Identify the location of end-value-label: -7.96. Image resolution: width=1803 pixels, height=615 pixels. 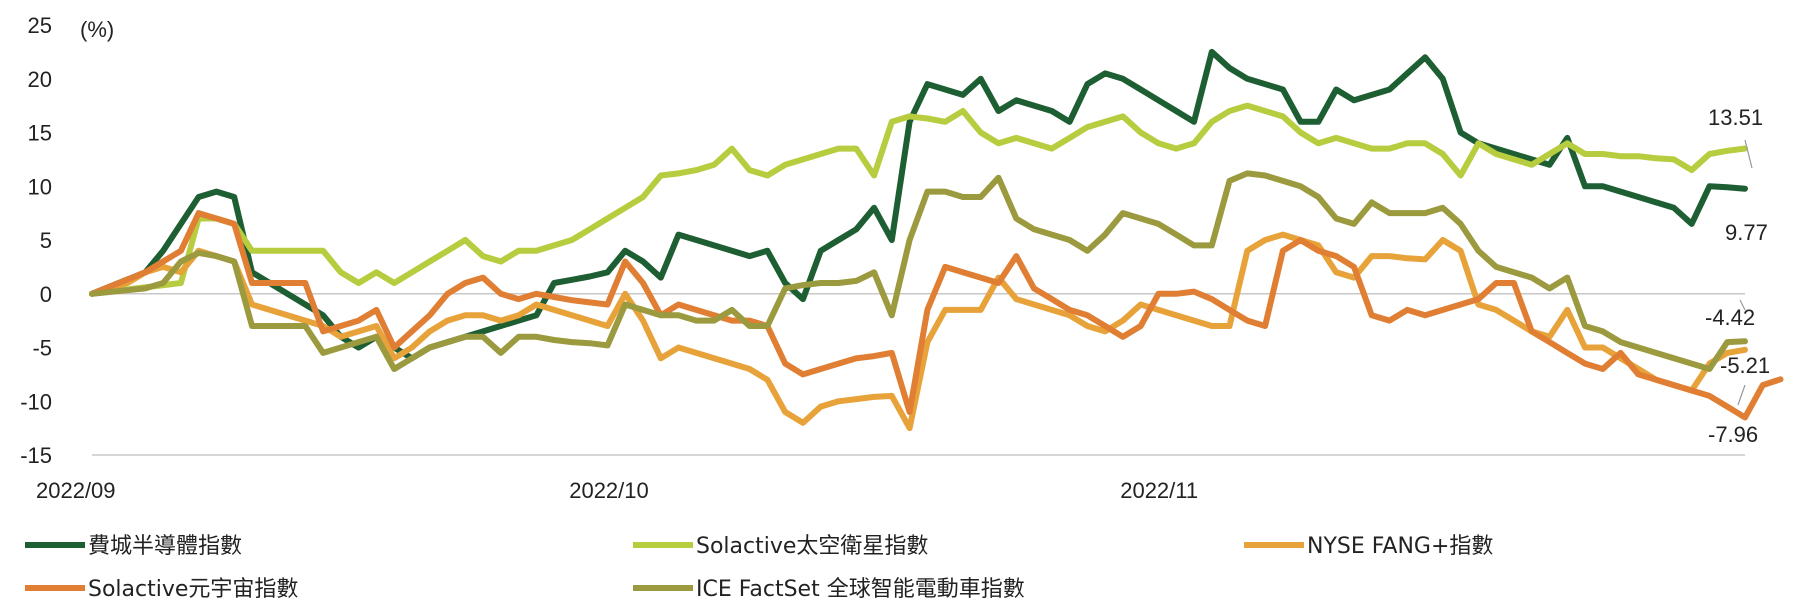
(1733, 434).